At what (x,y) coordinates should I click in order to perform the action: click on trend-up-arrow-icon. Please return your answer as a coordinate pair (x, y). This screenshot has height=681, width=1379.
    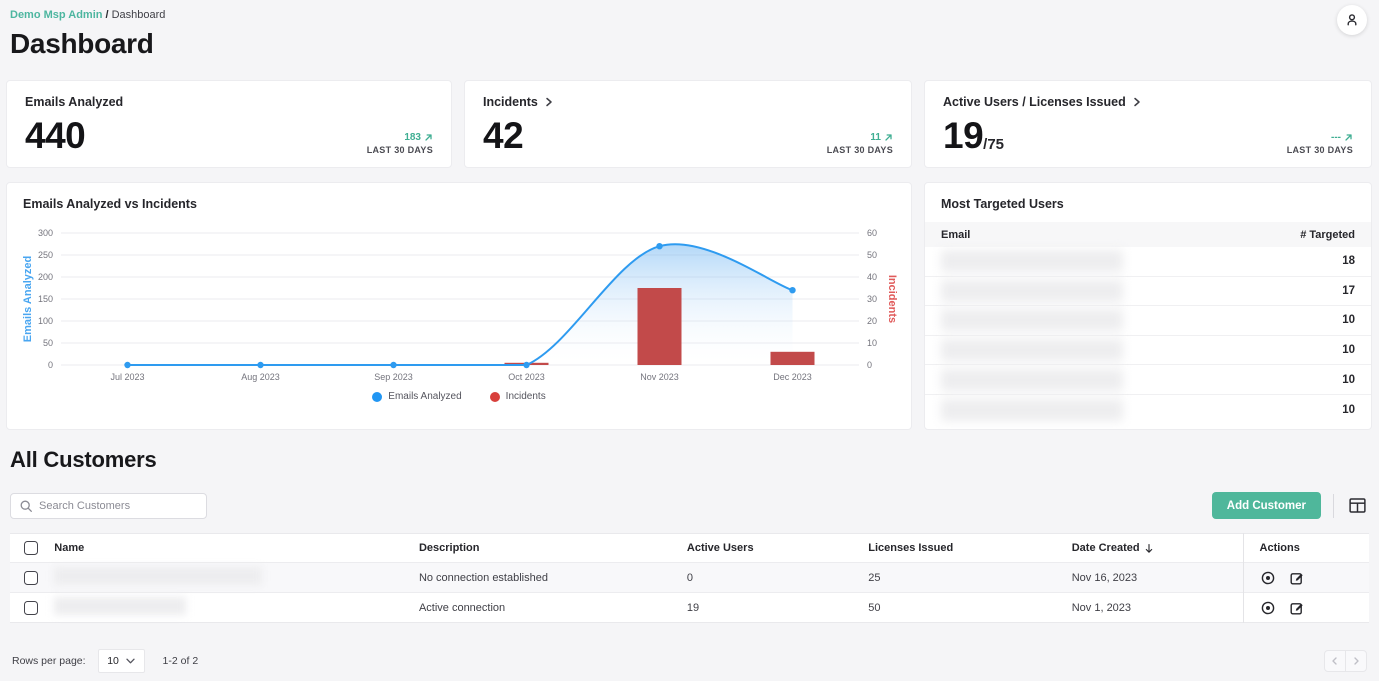
    Looking at the image, I should click on (888, 137).